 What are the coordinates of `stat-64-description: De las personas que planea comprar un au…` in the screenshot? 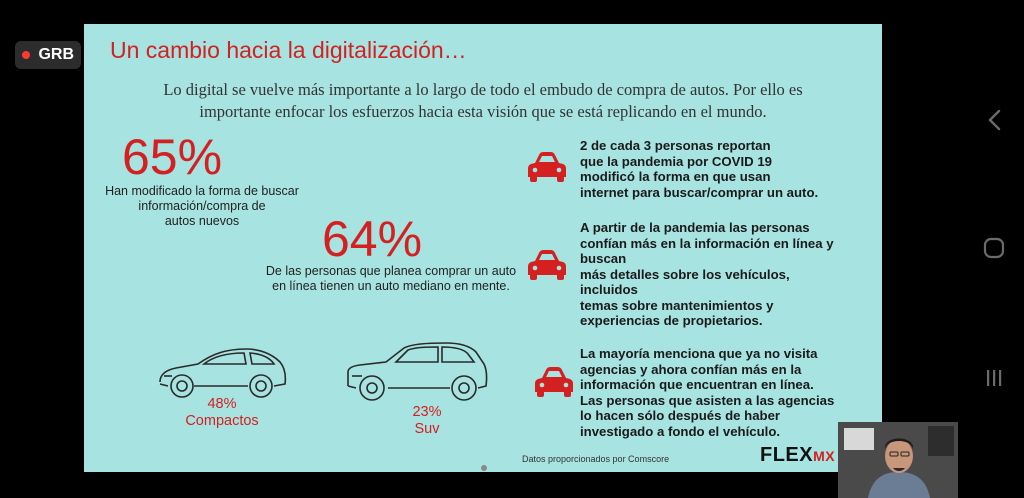 It's located at (391, 279).